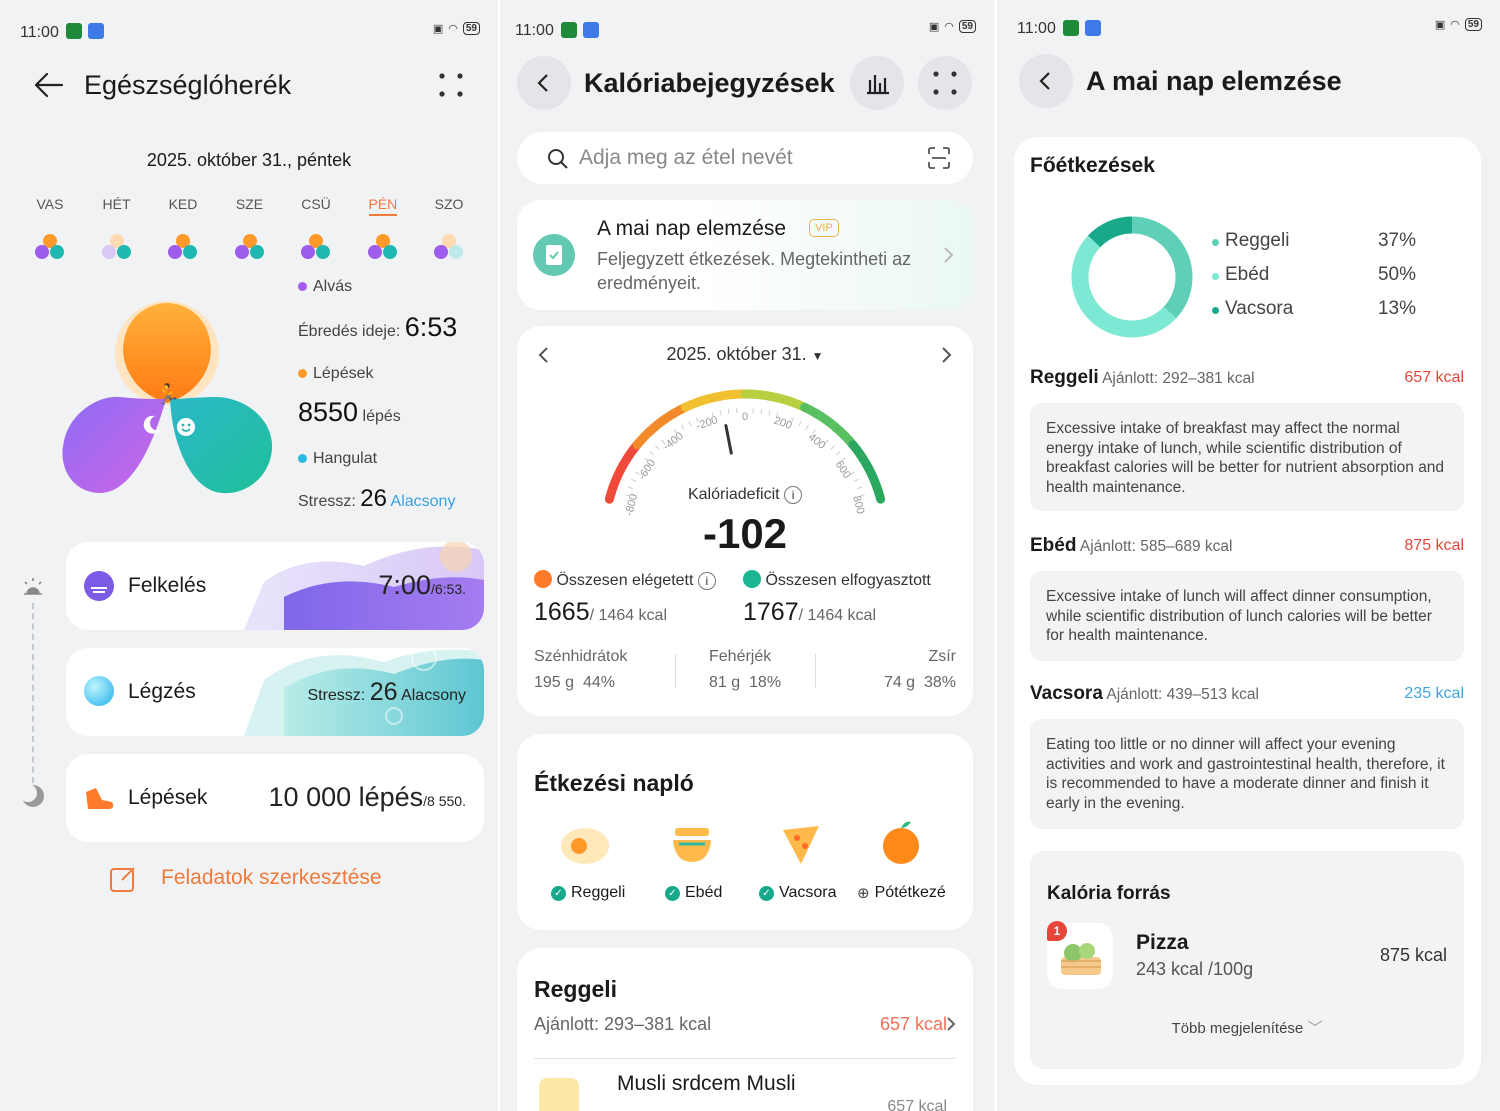 The height and width of the screenshot is (1111, 1500). What do you see at coordinates (745, 495) in the screenshot?
I see `gauge-label: Kalóriadeficit i` at bounding box center [745, 495].